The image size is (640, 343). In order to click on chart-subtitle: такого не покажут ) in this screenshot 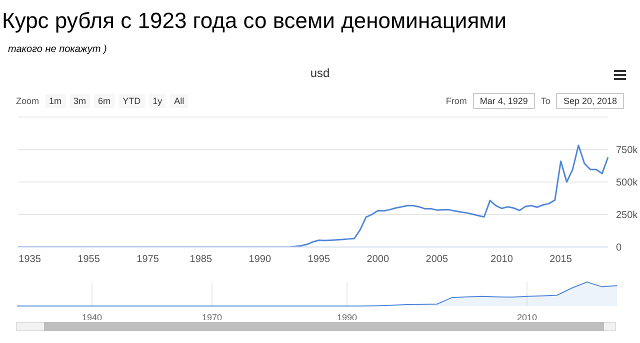, I will do `click(57, 49)`.